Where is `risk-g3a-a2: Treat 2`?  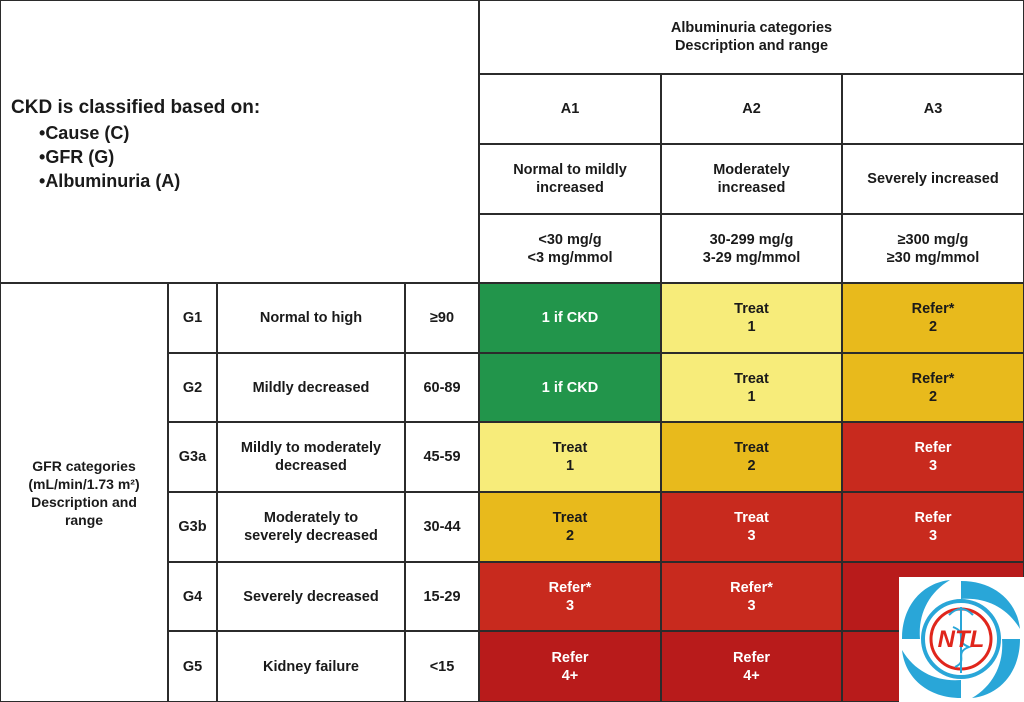
risk-g3a-a2: Treat 2 is located at coordinates (751, 457).